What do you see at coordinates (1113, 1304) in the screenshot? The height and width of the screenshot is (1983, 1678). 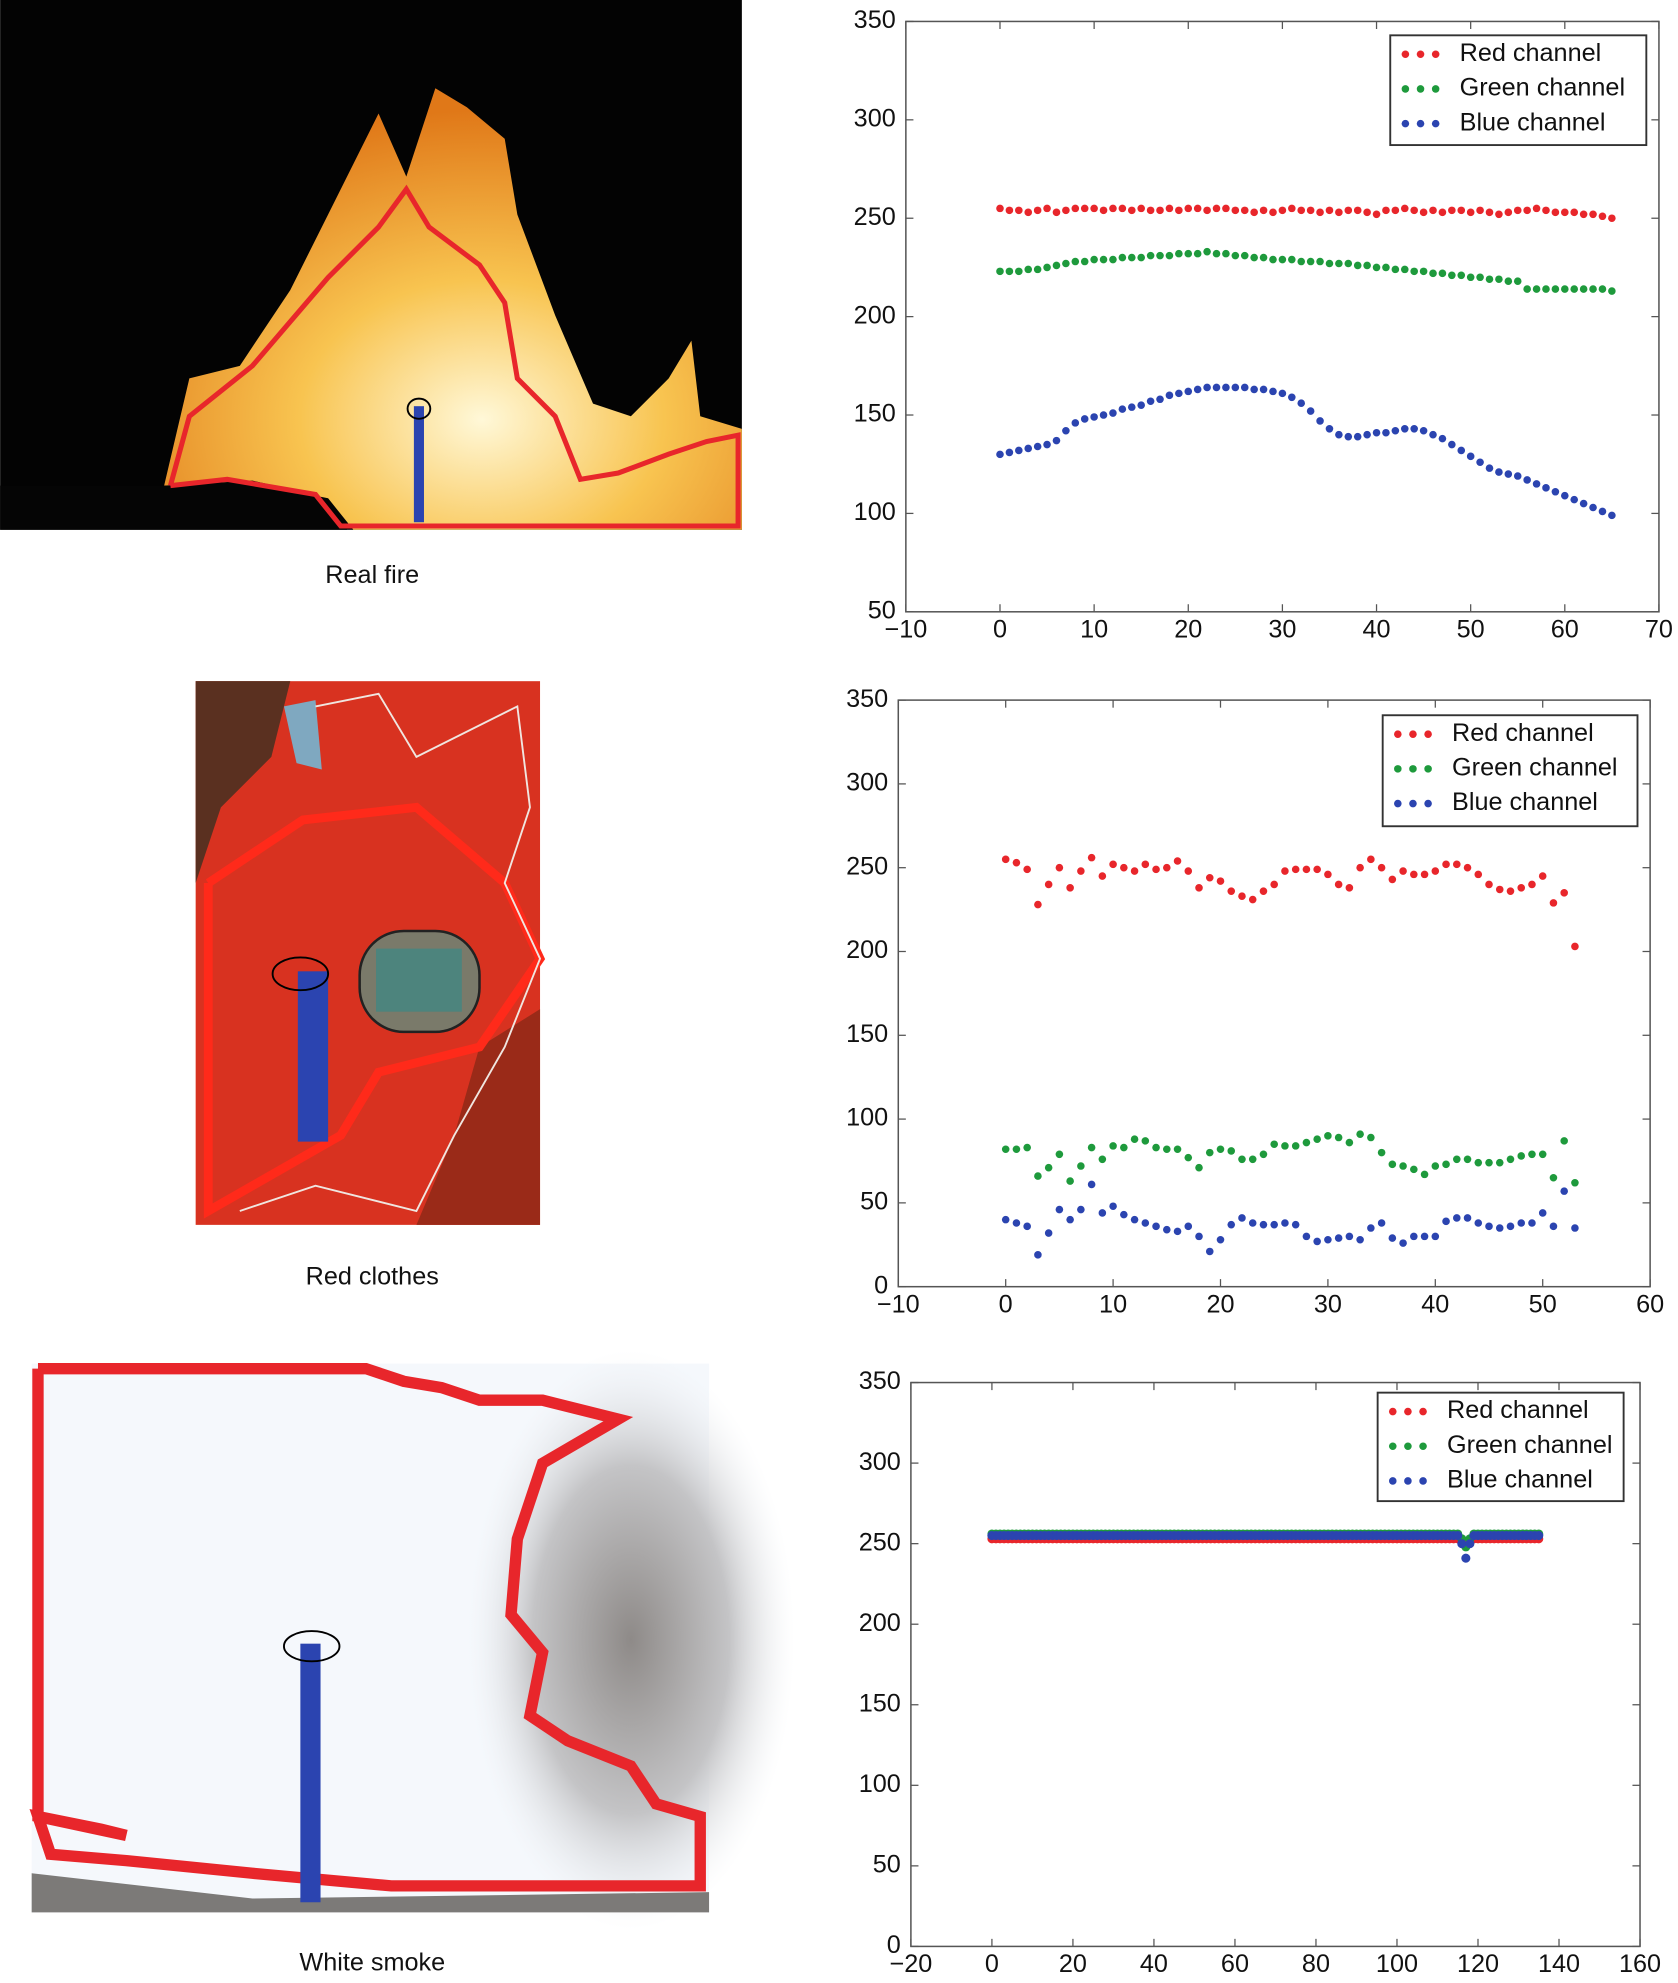 I see `x-tick-label: 10` at bounding box center [1113, 1304].